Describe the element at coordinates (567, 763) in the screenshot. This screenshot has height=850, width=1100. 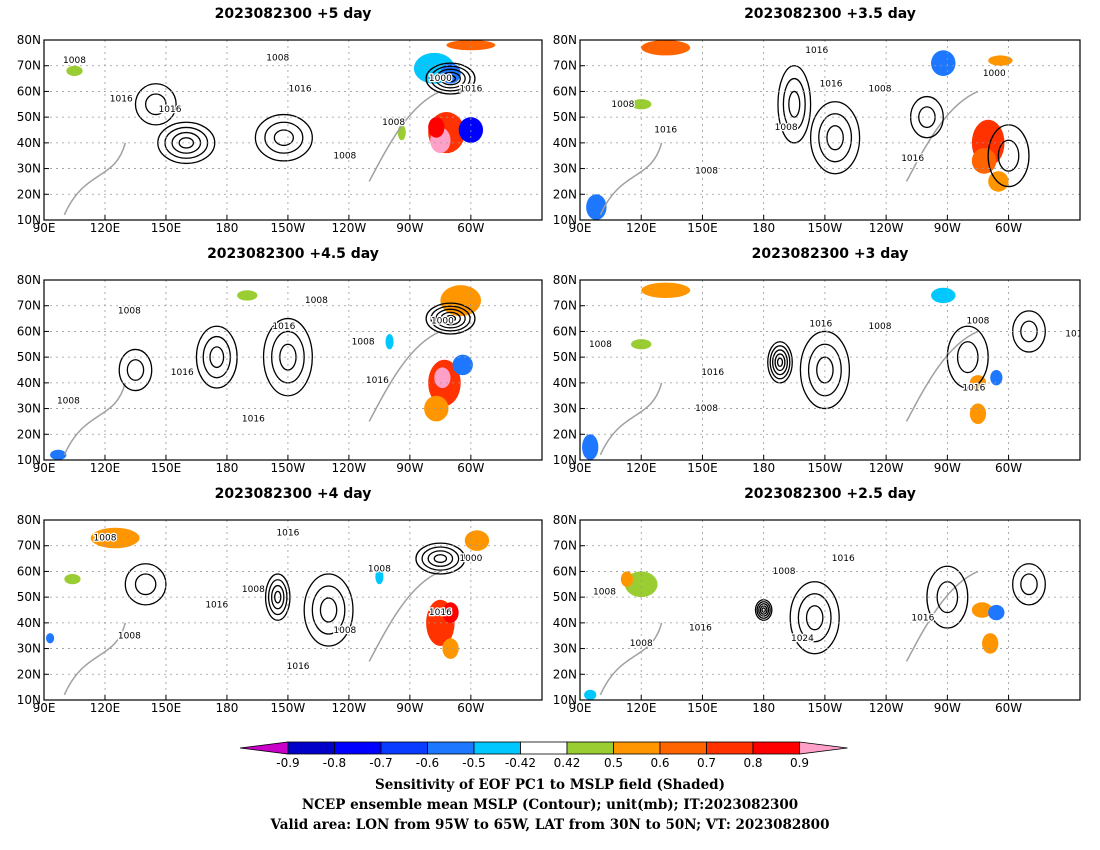
I see `colorbar-label: 0.42` at that location.